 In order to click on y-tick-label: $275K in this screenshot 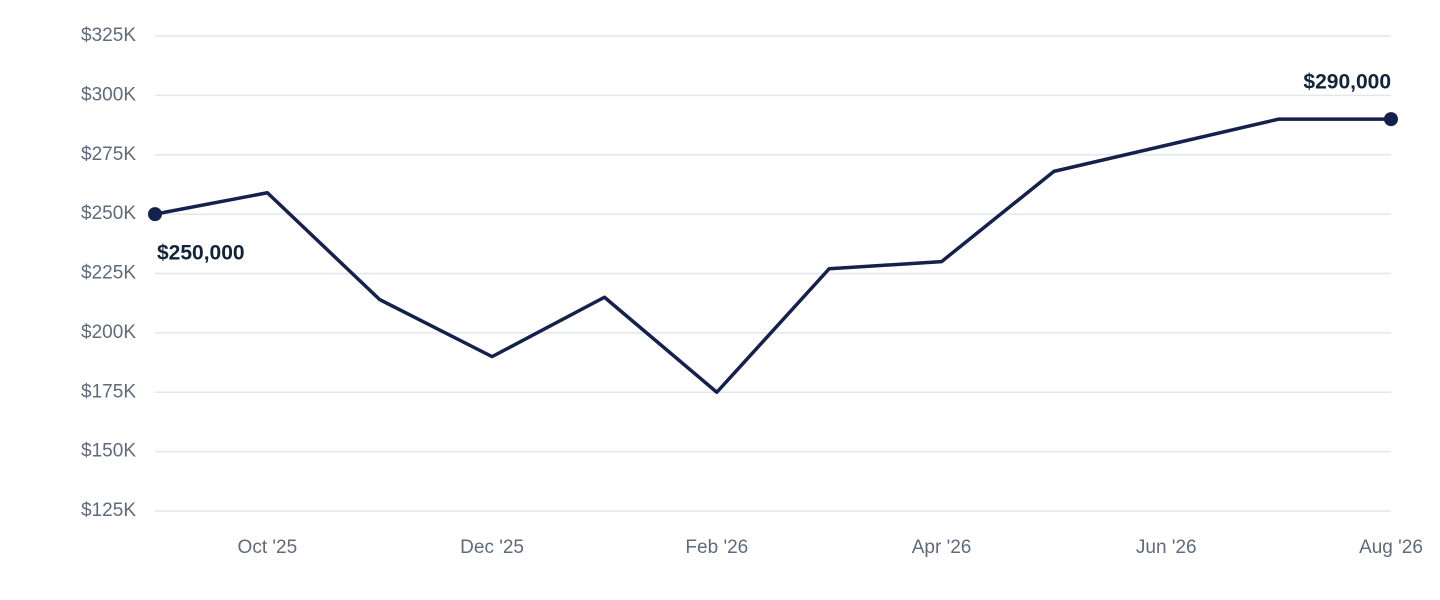, I will do `click(108, 154)`.